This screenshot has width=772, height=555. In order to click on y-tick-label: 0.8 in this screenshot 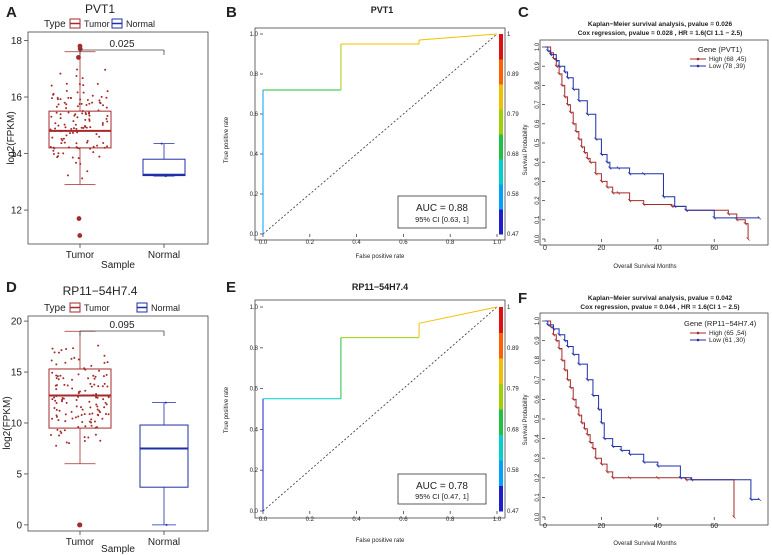, I will do `click(254, 75)`.